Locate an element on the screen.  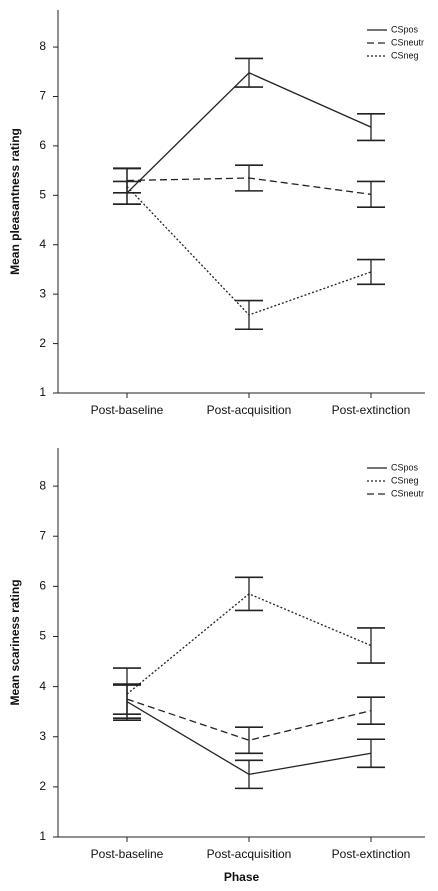
x-axis-title: Phase is located at coordinates (242, 877).